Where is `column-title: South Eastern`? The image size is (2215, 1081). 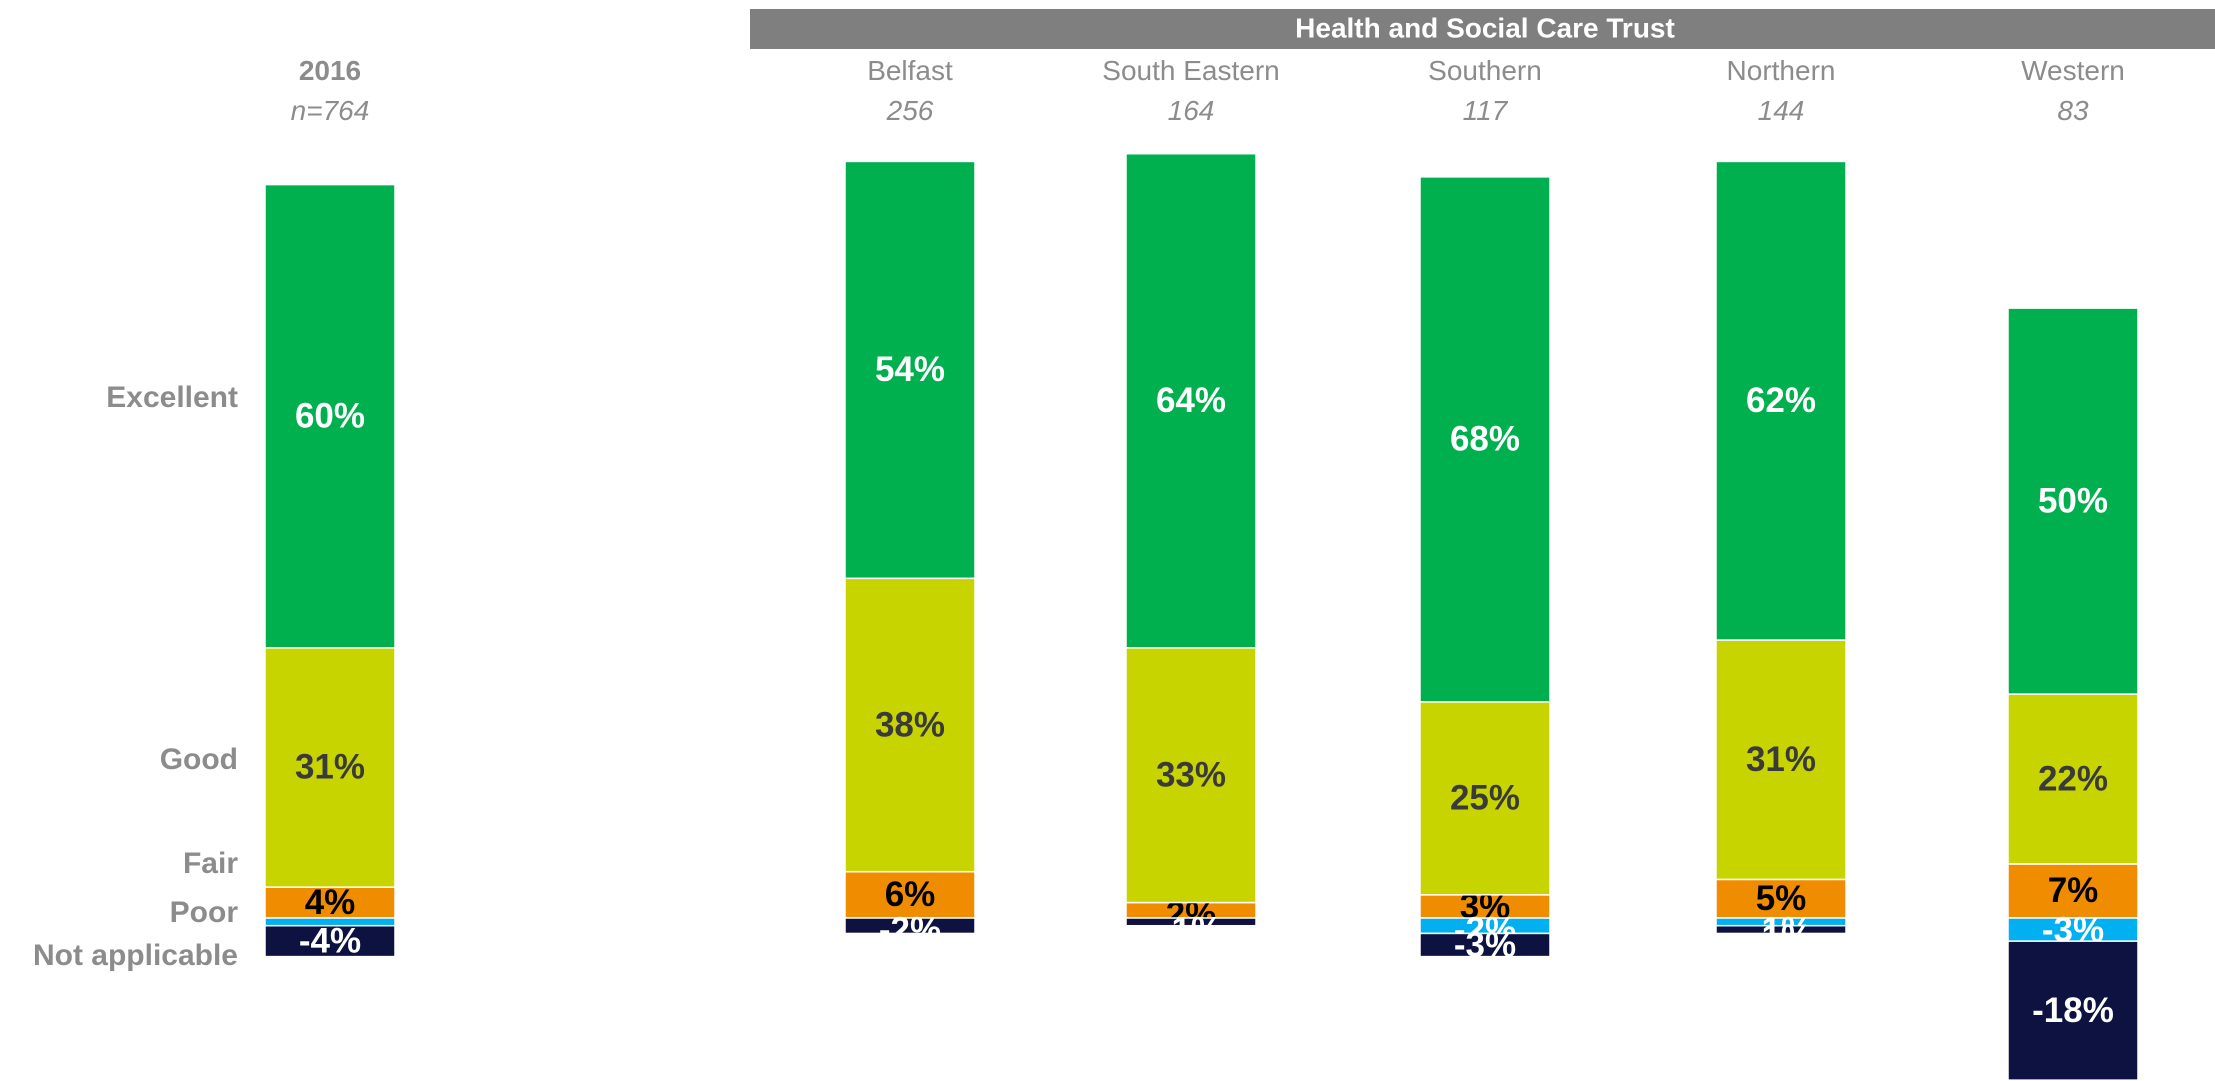 column-title: South Eastern is located at coordinates (1190, 70).